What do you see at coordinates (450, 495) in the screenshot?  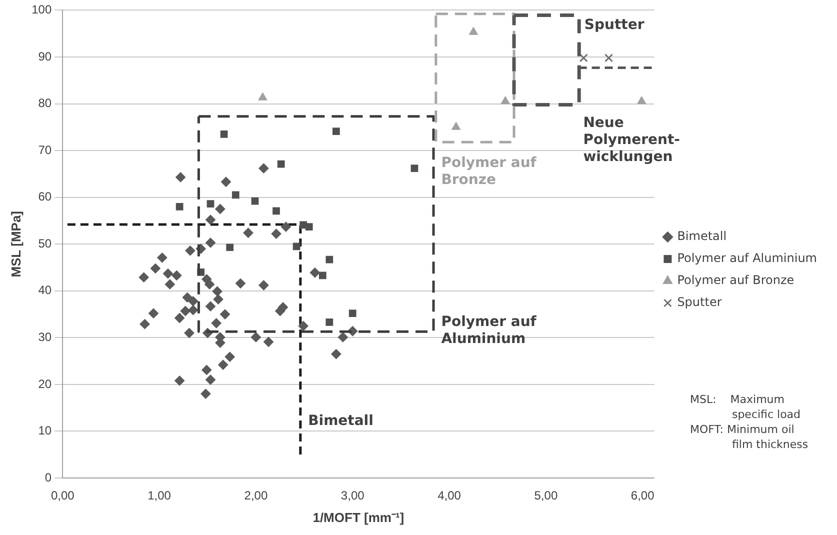 I see `x-tick-label: 4,00` at bounding box center [450, 495].